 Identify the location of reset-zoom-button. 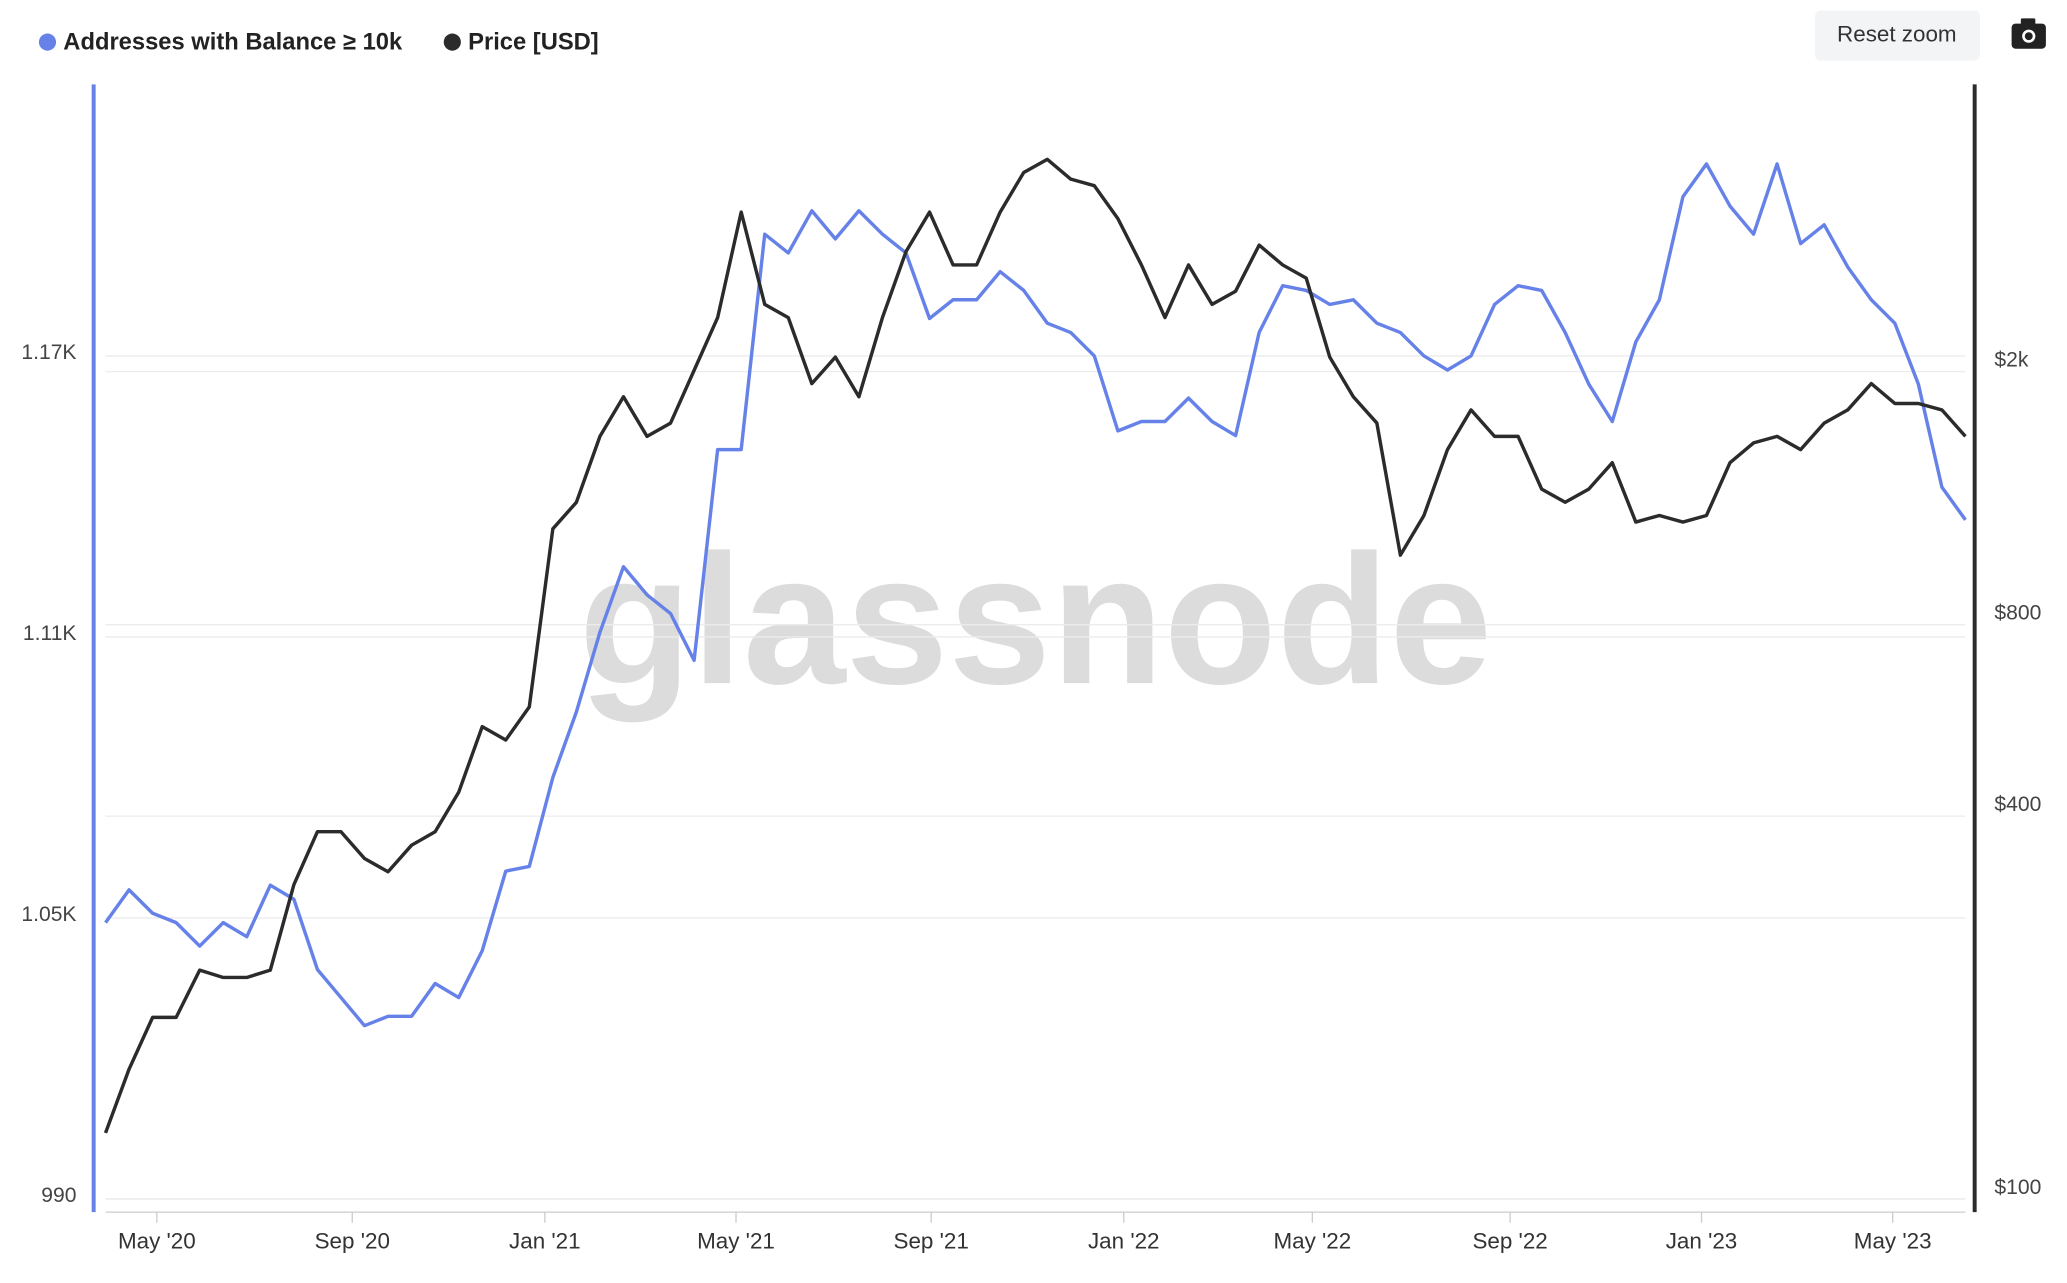
(1897, 35).